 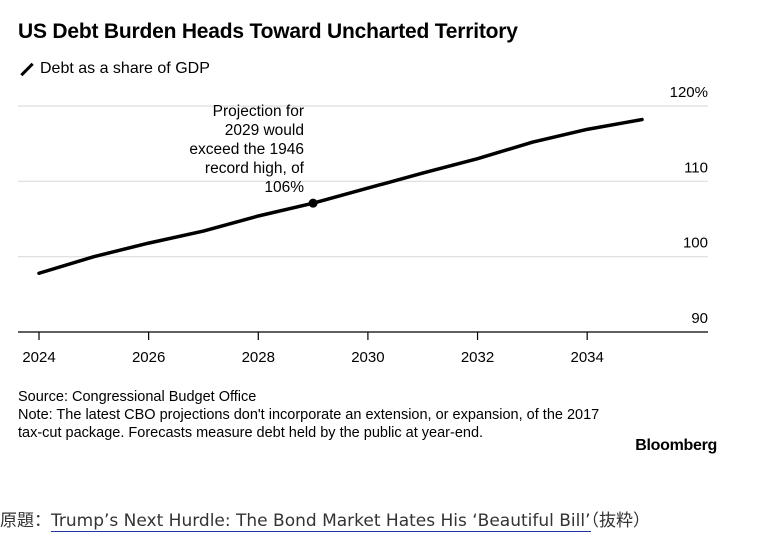 What do you see at coordinates (586, 357) in the screenshot?
I see `x-tick-label: 2034` at bounding box center [586, 357].